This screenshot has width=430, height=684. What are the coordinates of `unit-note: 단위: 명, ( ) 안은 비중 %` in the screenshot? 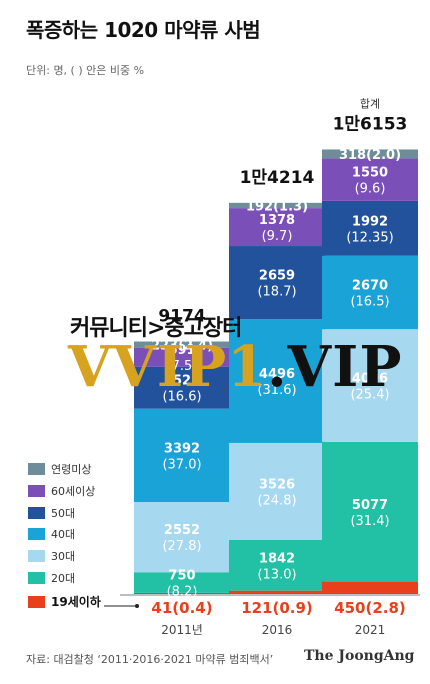 It's located at (85, 70).